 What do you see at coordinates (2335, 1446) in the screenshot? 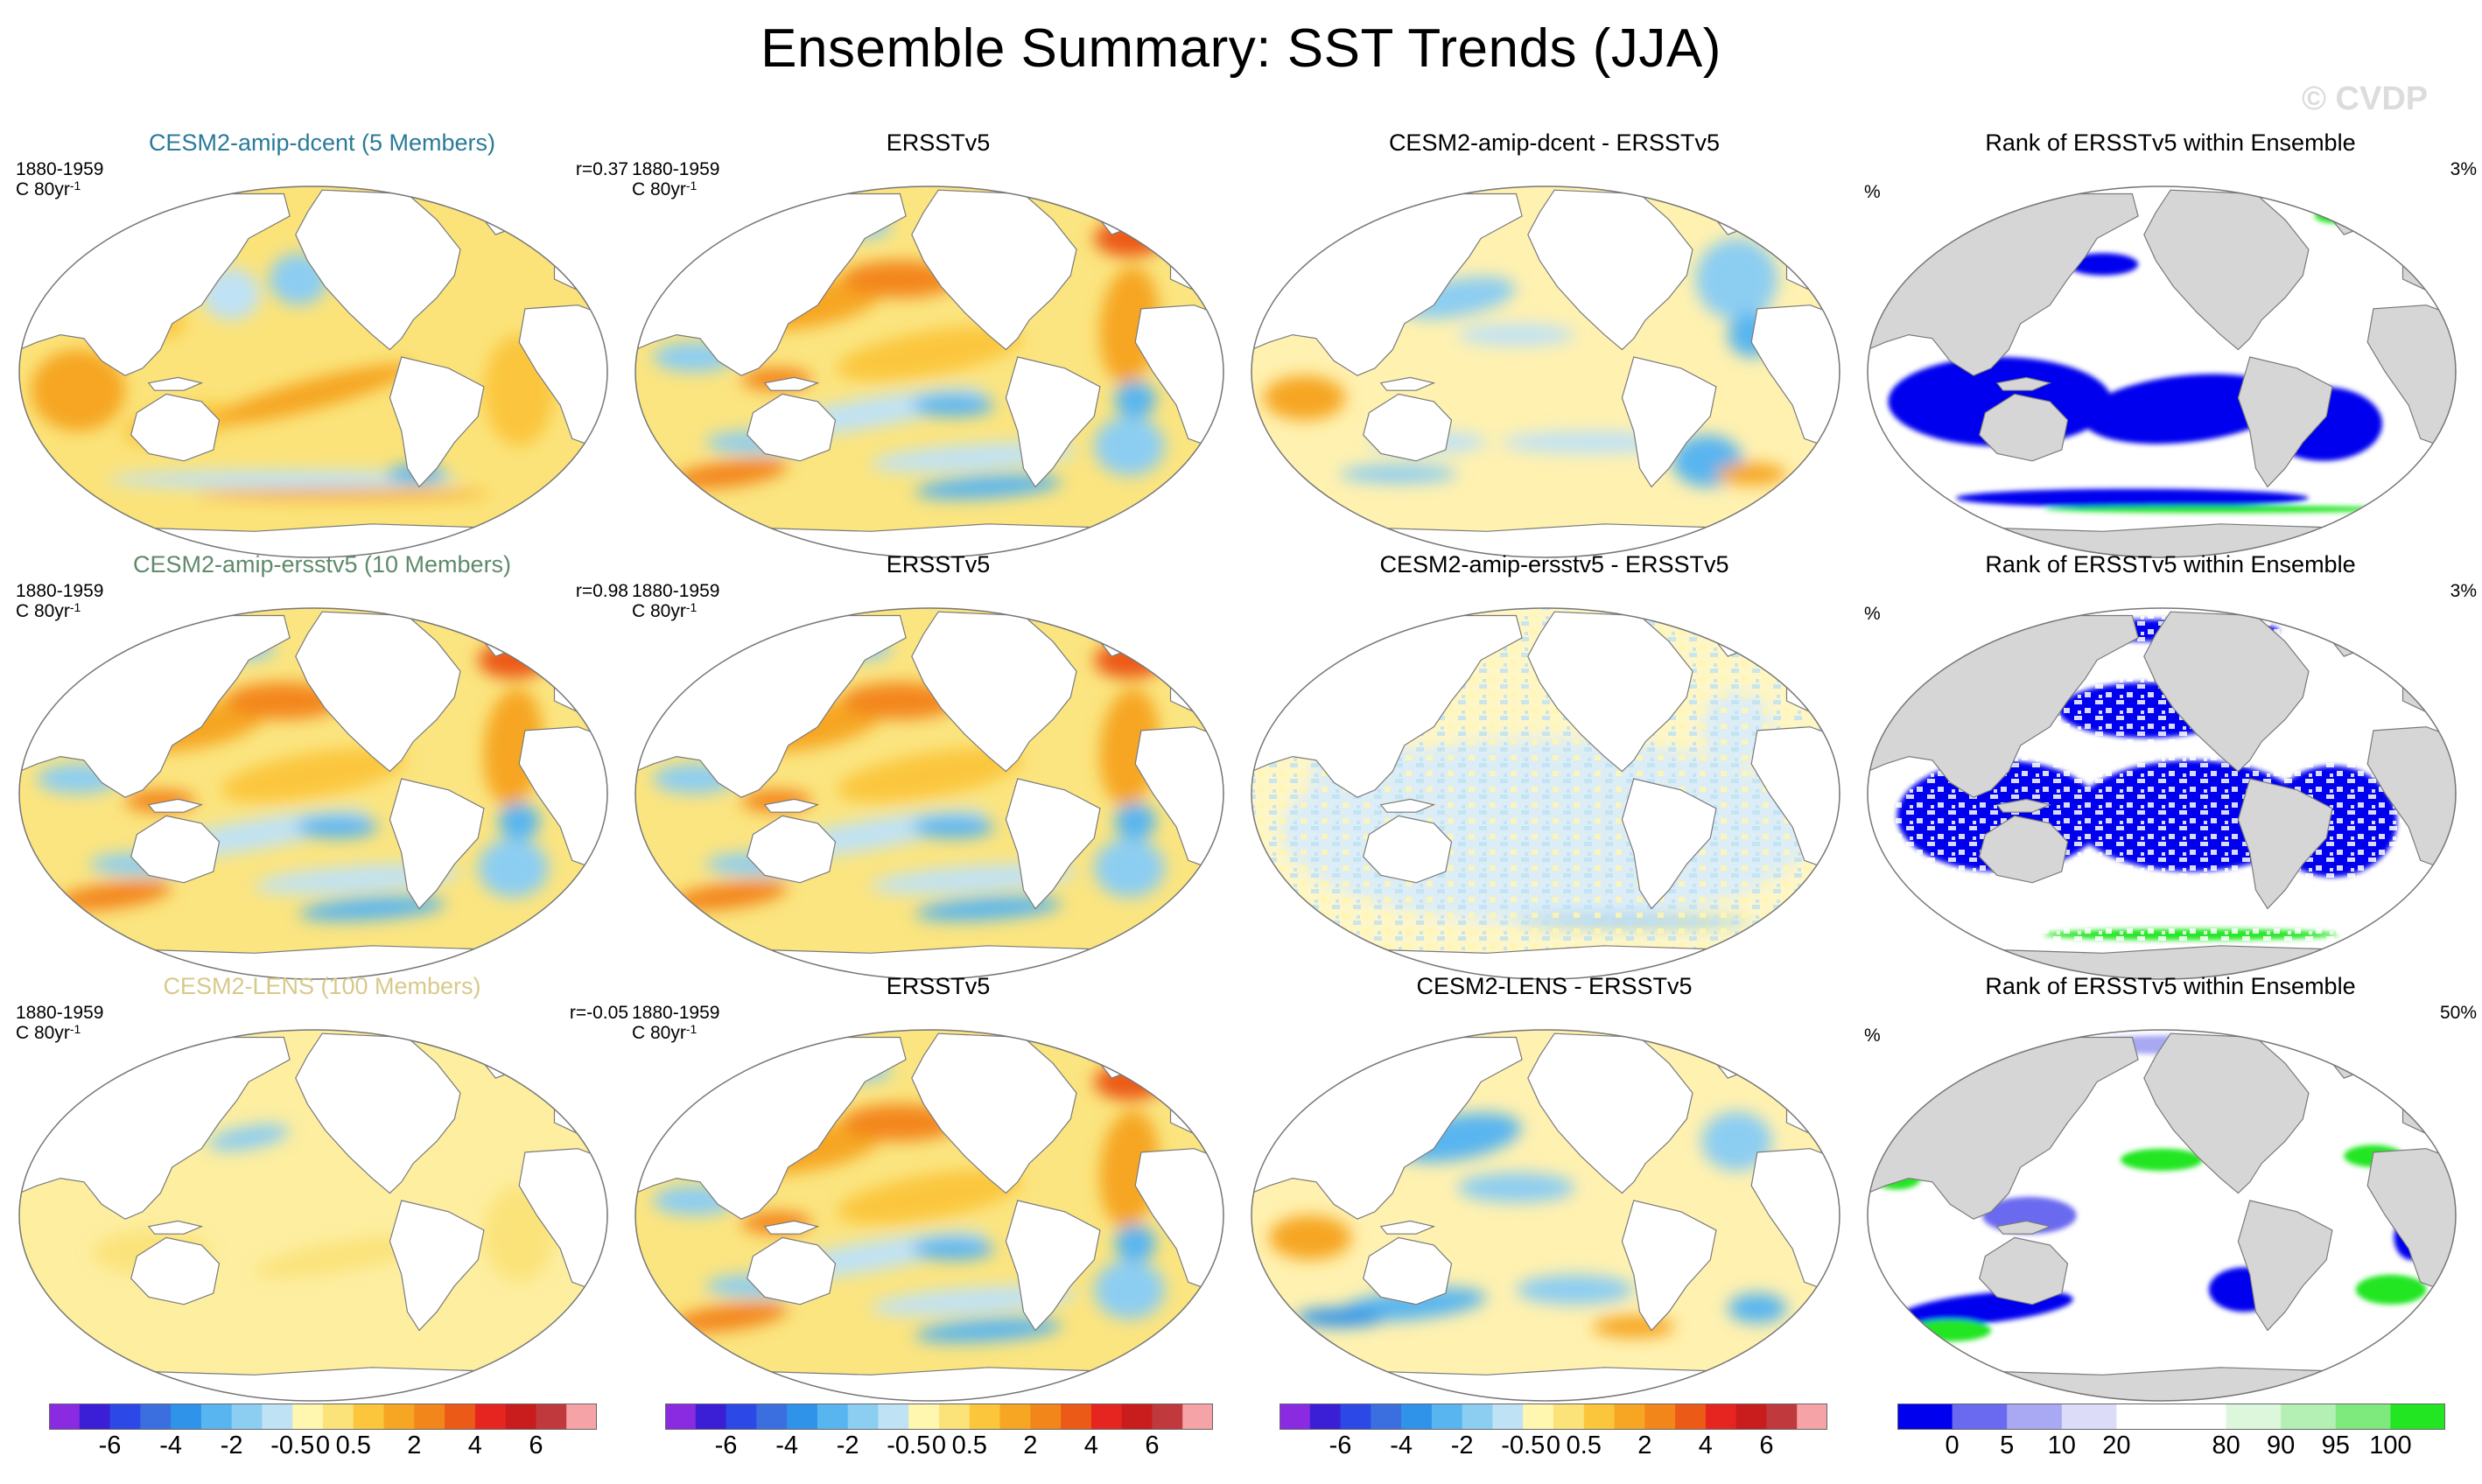
I see `colorbar-tick-label: 95` at bounding box center [2335, 1446].